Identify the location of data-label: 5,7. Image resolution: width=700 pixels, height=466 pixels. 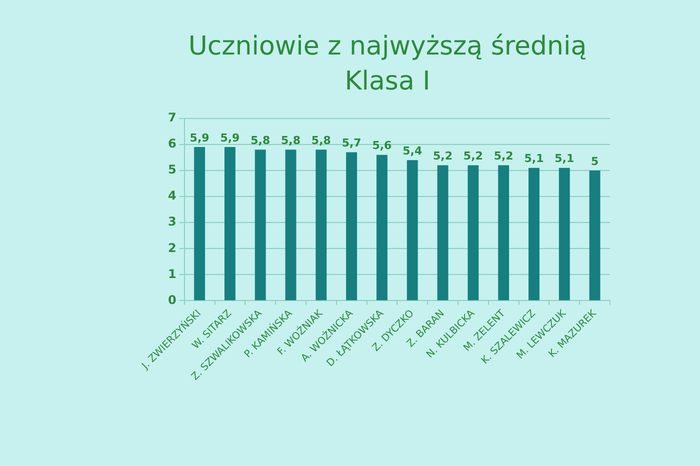
(352, 143).